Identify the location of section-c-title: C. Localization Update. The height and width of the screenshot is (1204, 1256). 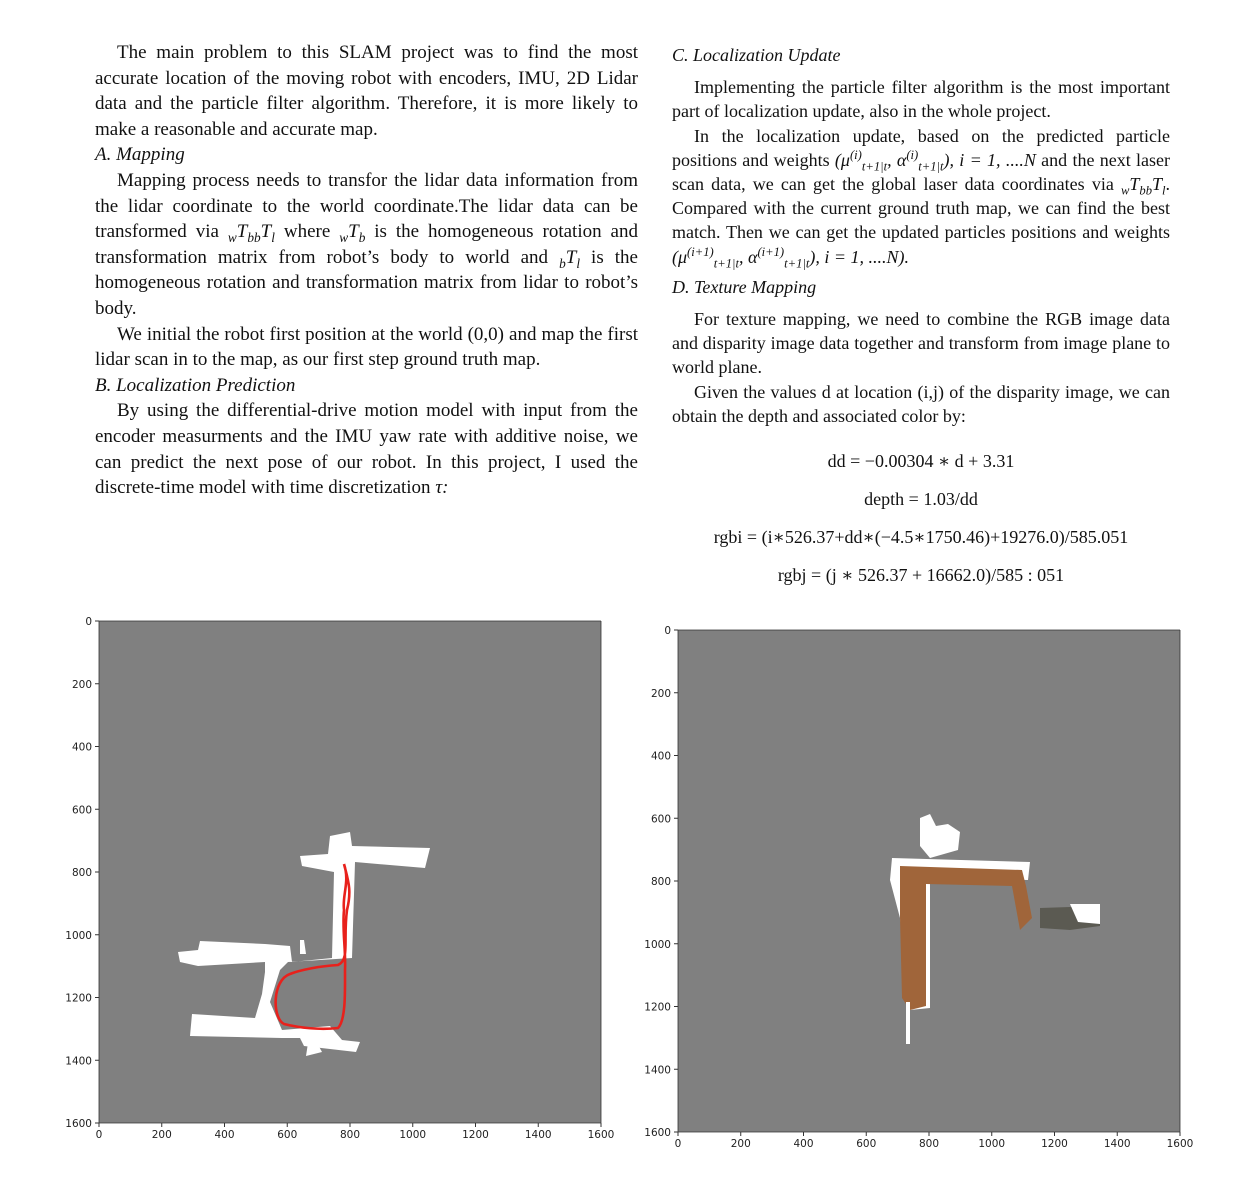
(756, 55).